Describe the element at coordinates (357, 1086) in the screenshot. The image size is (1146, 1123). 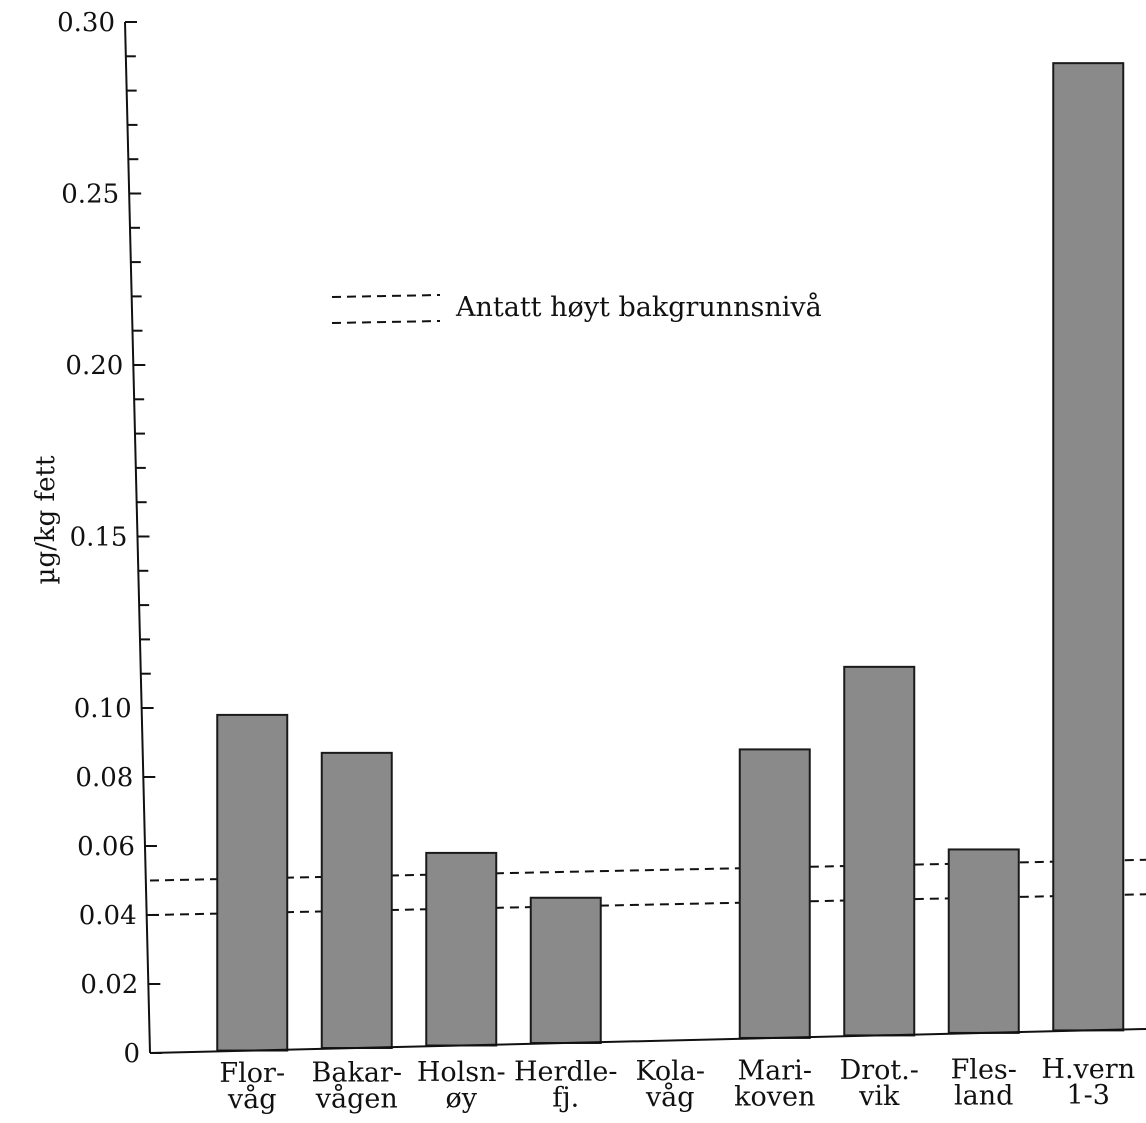
I see `x-tick-label: Bakar-vågen` at that location.